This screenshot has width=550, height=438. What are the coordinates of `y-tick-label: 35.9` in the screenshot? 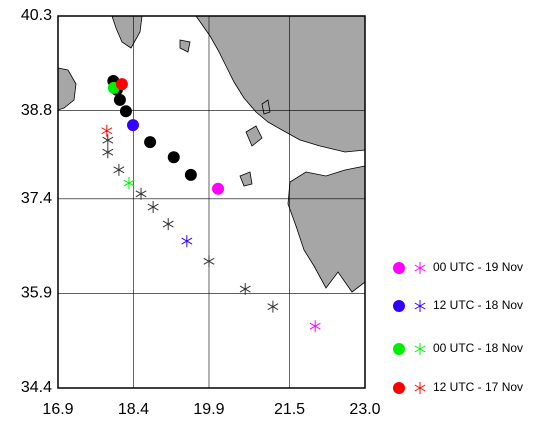 It's located at (36, 293).